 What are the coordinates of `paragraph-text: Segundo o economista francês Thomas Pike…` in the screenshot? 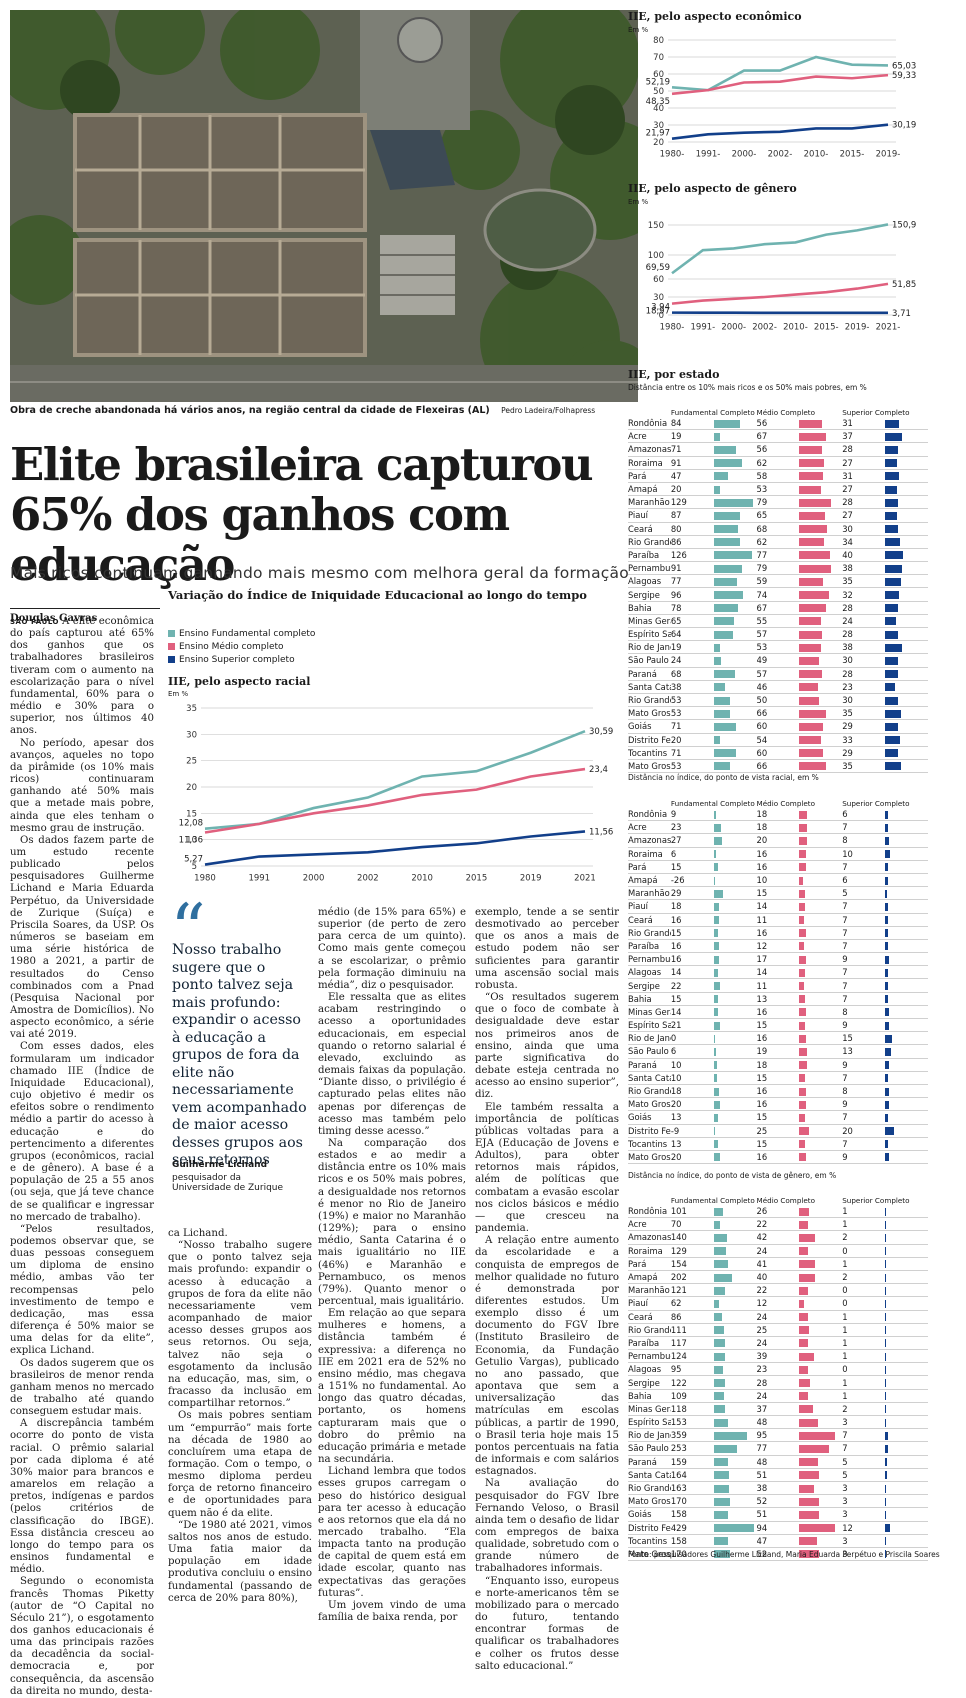 It's located at (82, 1636).